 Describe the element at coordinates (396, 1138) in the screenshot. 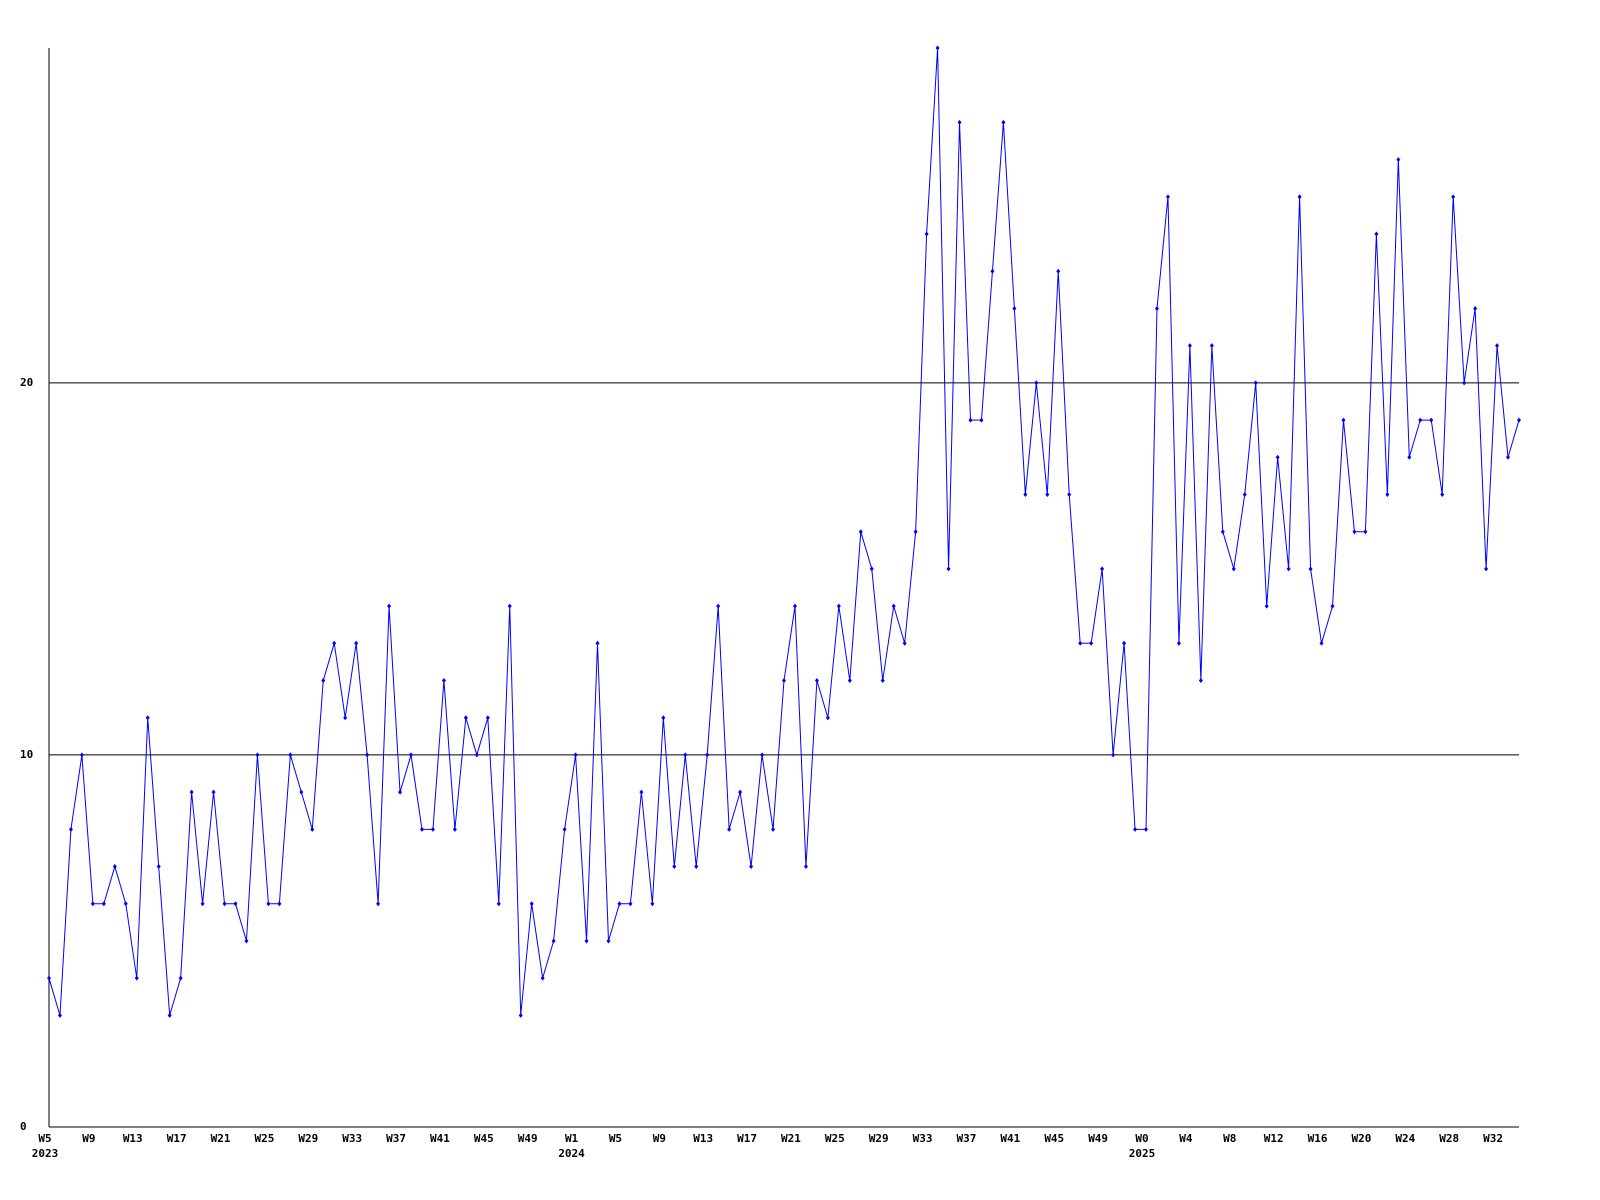

I see `x-tick-label: W37` at that location.